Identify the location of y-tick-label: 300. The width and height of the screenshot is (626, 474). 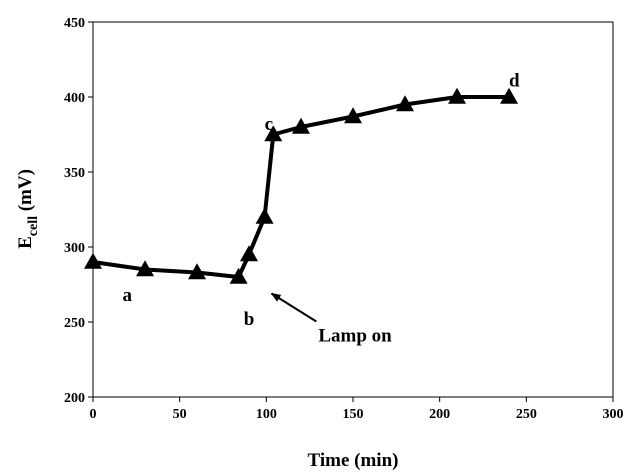
(74, 248).